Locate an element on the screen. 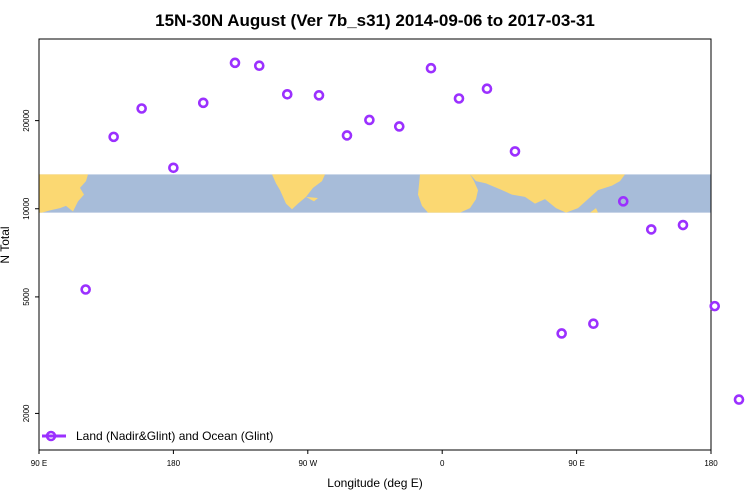 This screenshot has width=750, height=500. map-land is located at coordinates (332, 193).